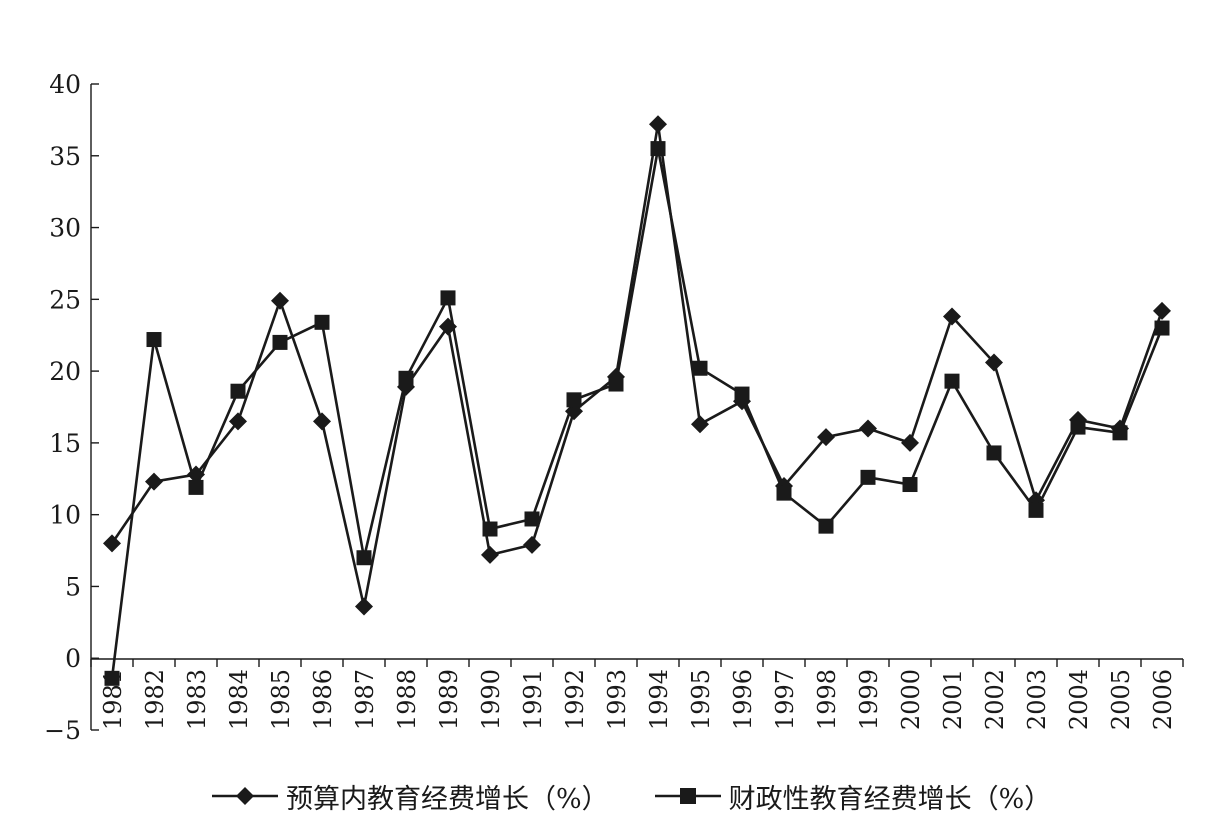 This screenshot has height=821, width=1227. I want to click on legend-item-fiscal: 财政性教育经费增长（%）, so click(852, 796).